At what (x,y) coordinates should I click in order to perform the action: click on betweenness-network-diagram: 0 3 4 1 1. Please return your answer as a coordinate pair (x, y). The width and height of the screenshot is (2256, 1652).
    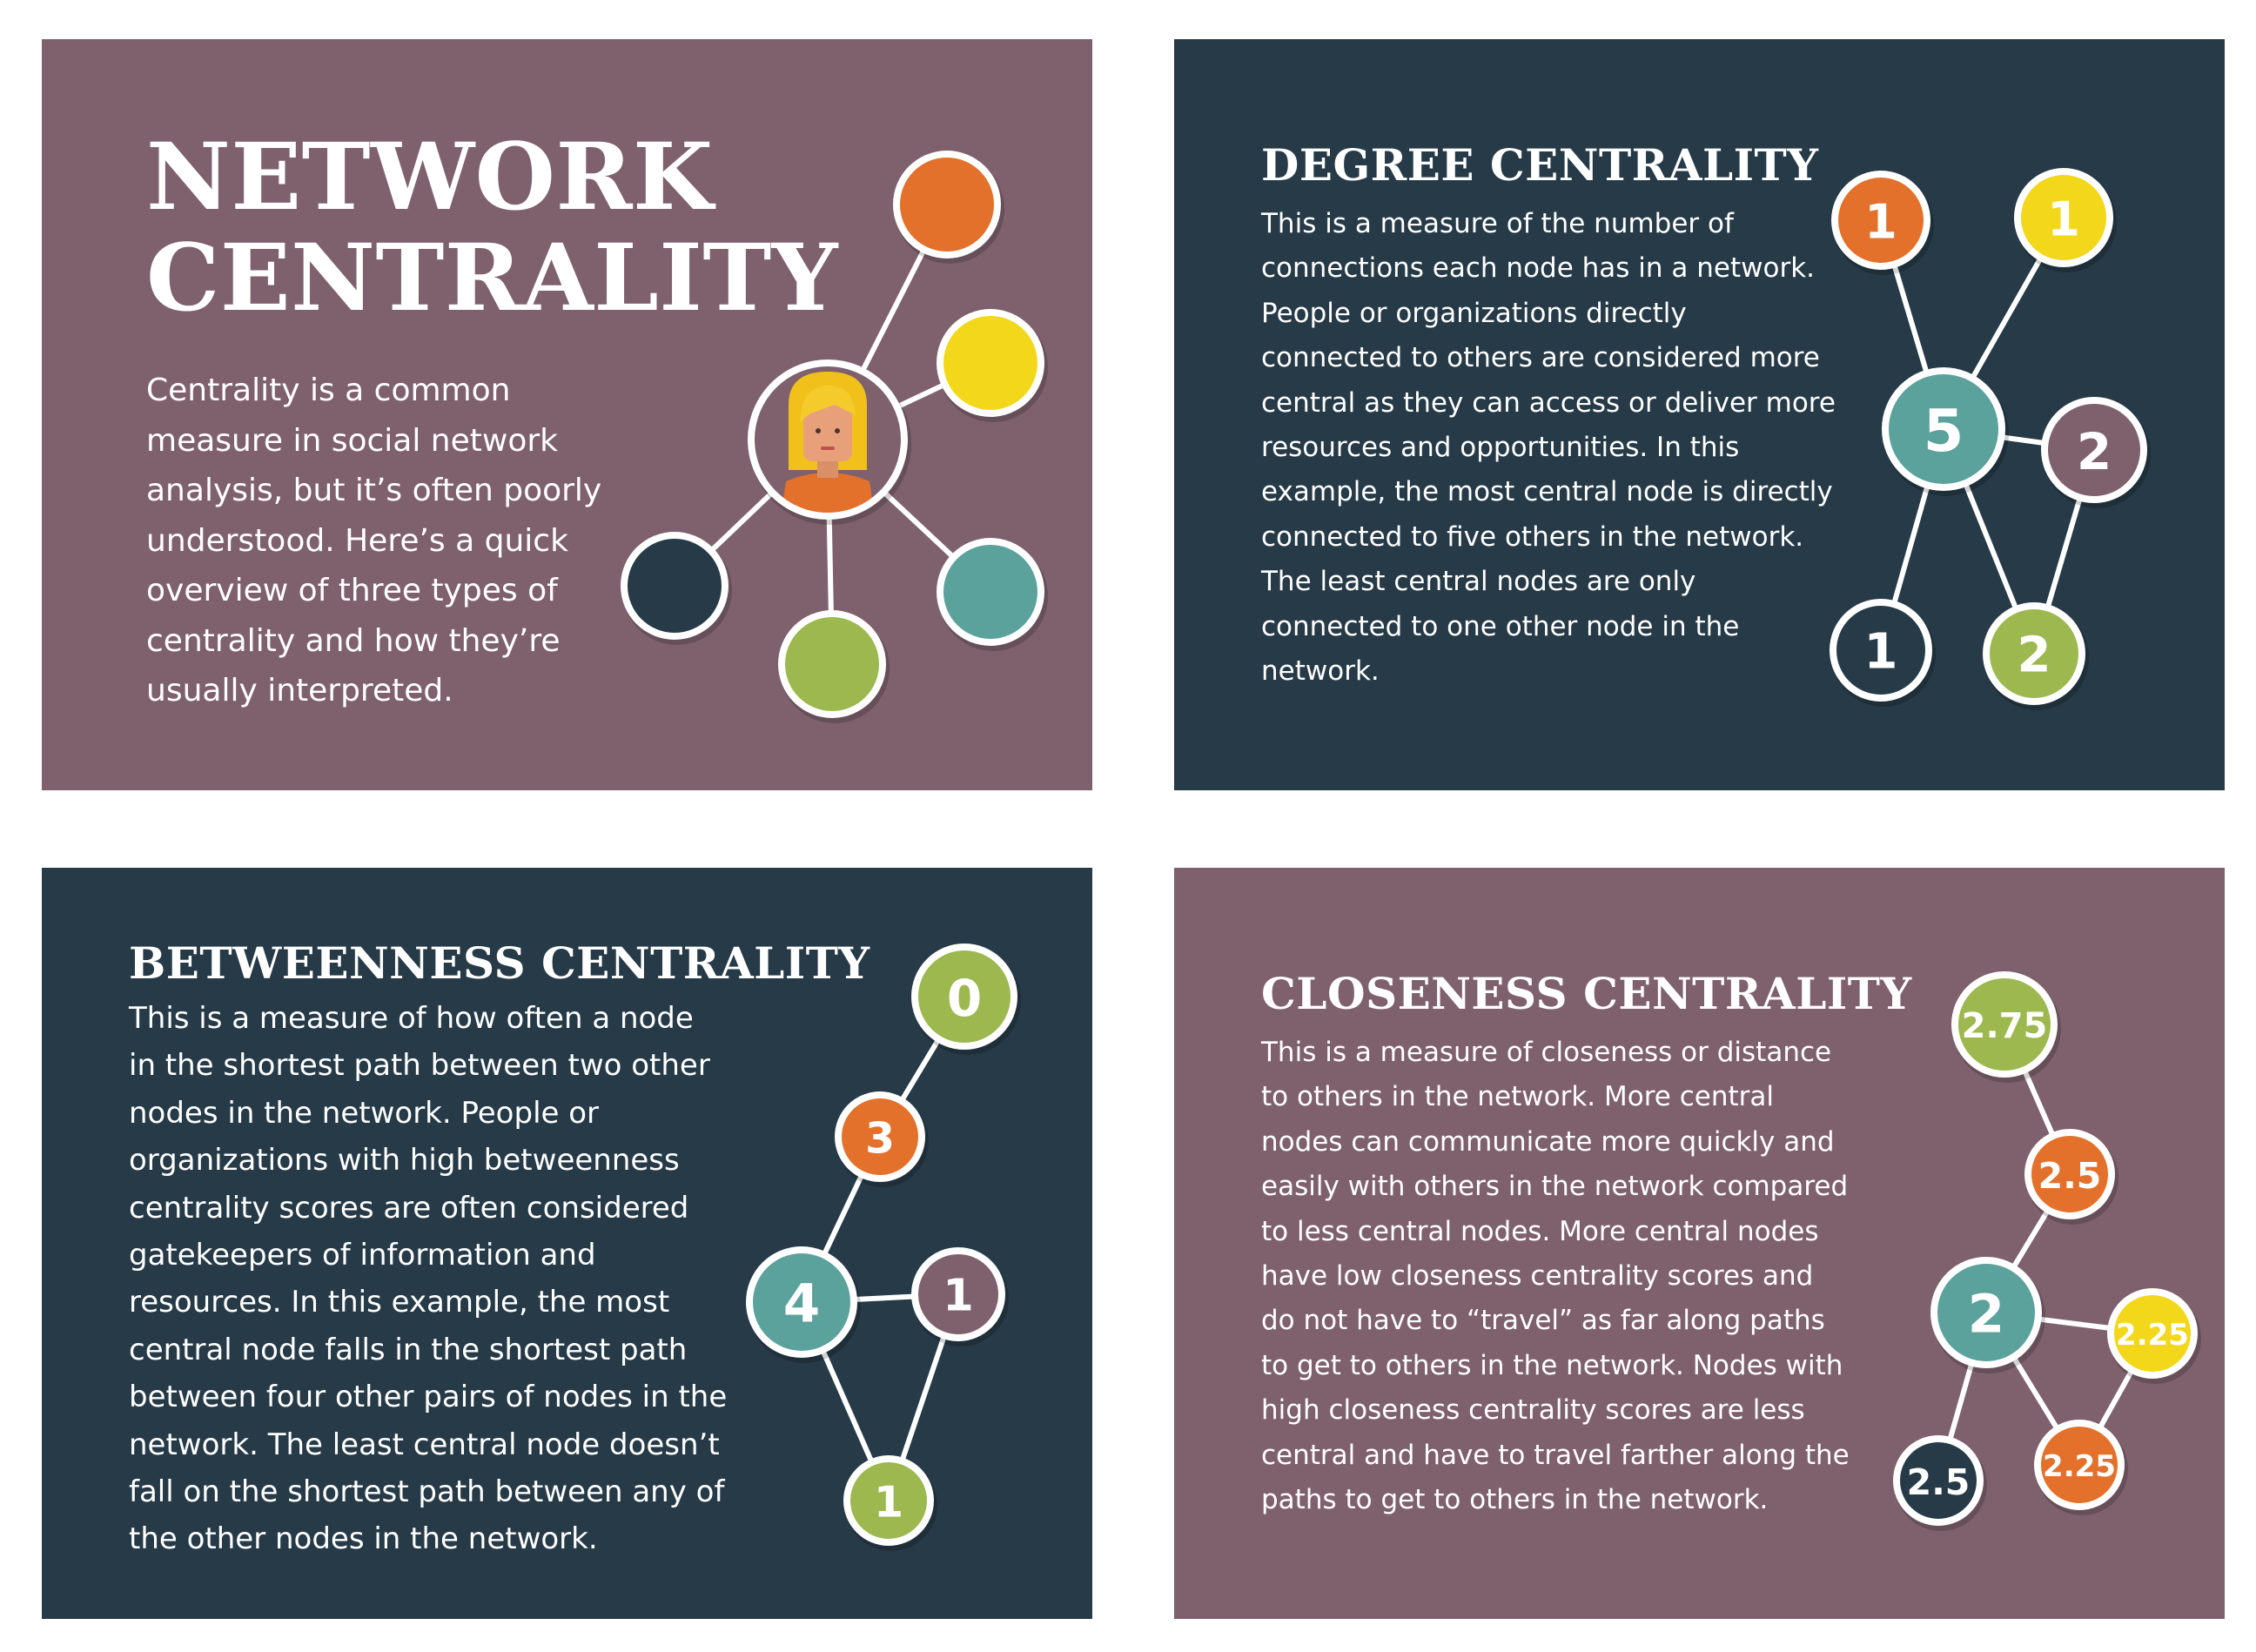
    Looking at the image, I should click on (883, 1248).